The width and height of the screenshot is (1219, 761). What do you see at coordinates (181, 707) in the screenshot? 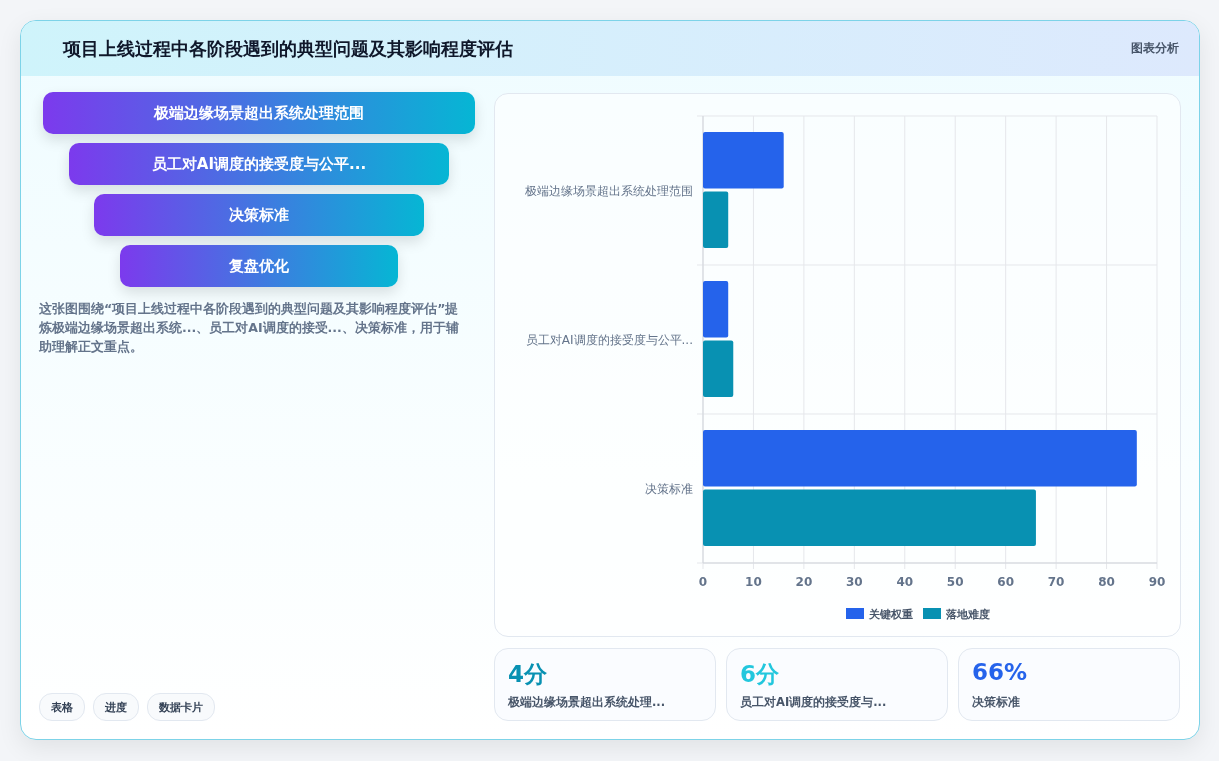
I see `text: 数据卡片` at bounding box center [181, 707].